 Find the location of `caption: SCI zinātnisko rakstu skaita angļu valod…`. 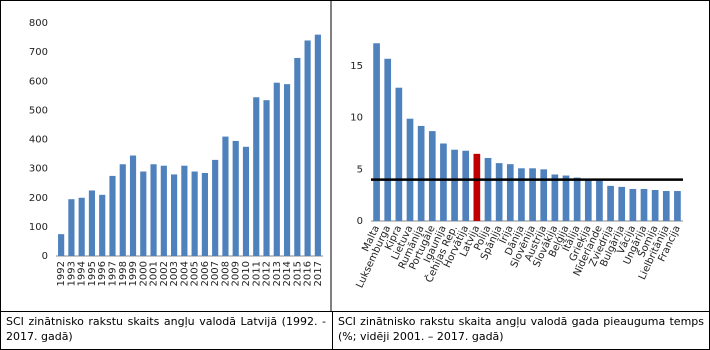

caption: SCI zinātnisko rakstu skaita angļu valod… is located at coordinates (520, 330).